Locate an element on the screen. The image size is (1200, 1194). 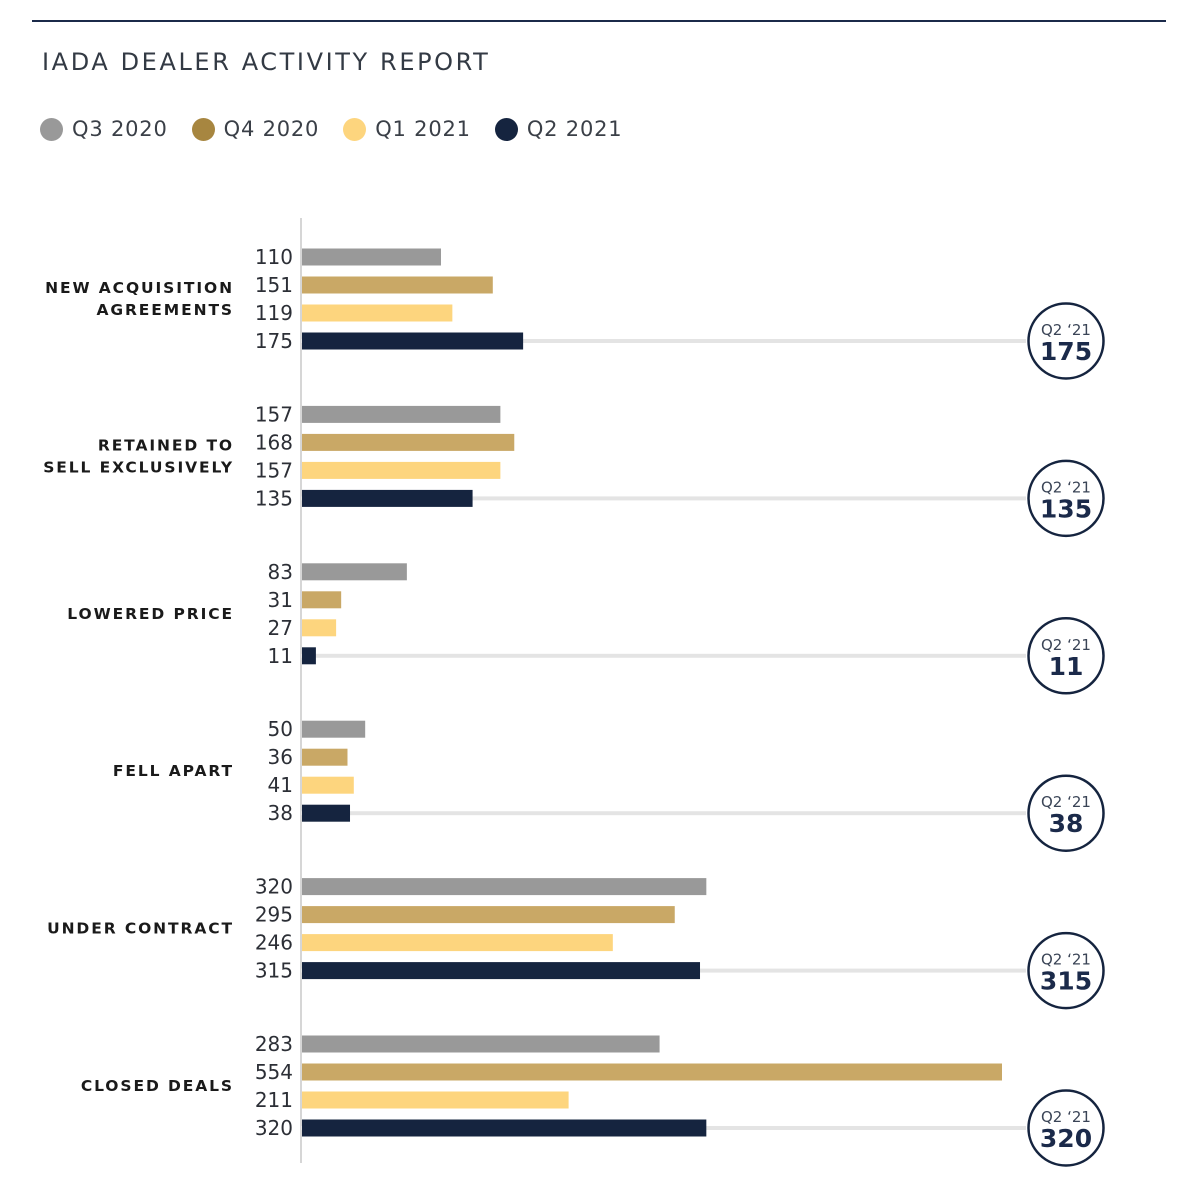
legend-label-q4-2020: Q4 2020 is located at coordinates (271, 129).